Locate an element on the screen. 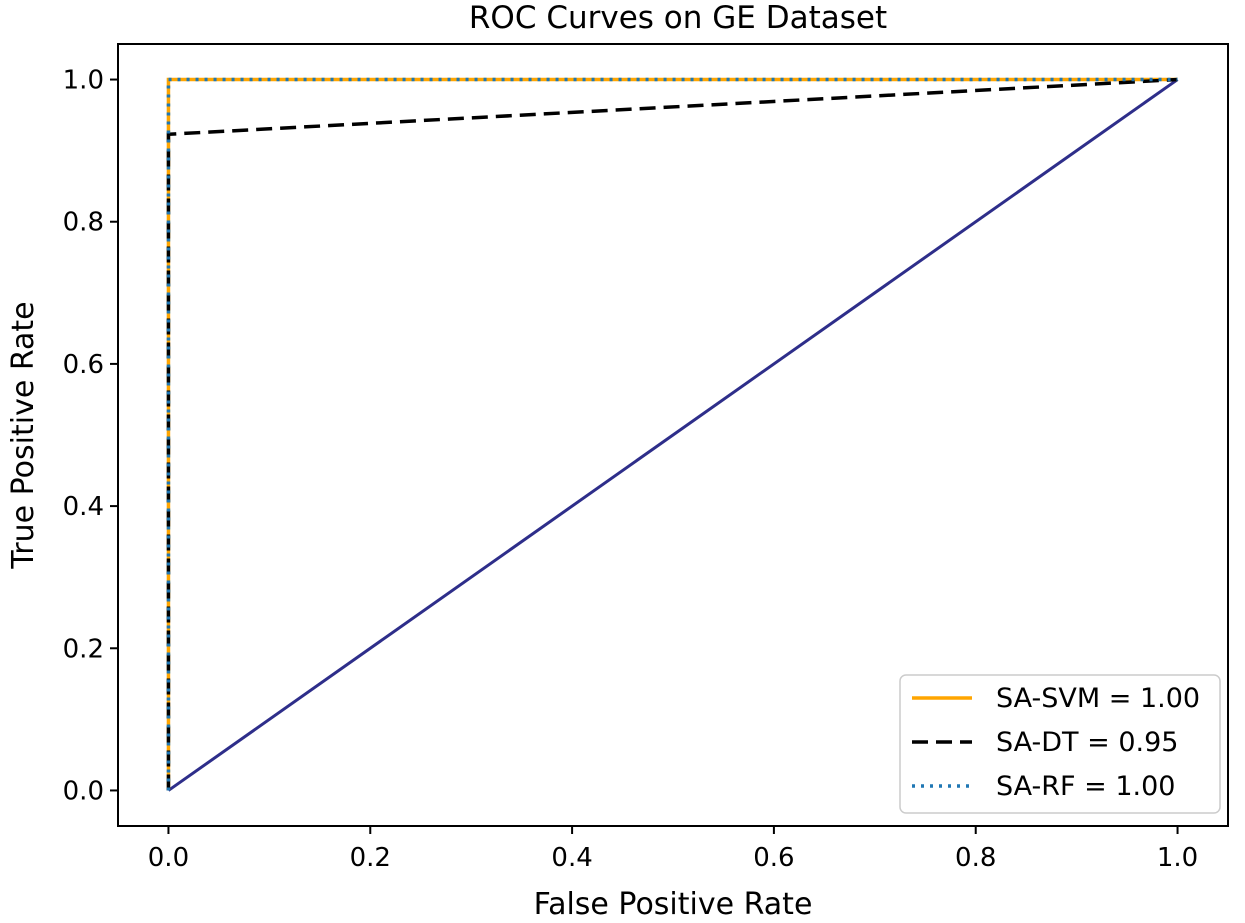 This screenshot has height=923, width=1245. y-tick-label: 0.2 is located at coordinates (83, 649).